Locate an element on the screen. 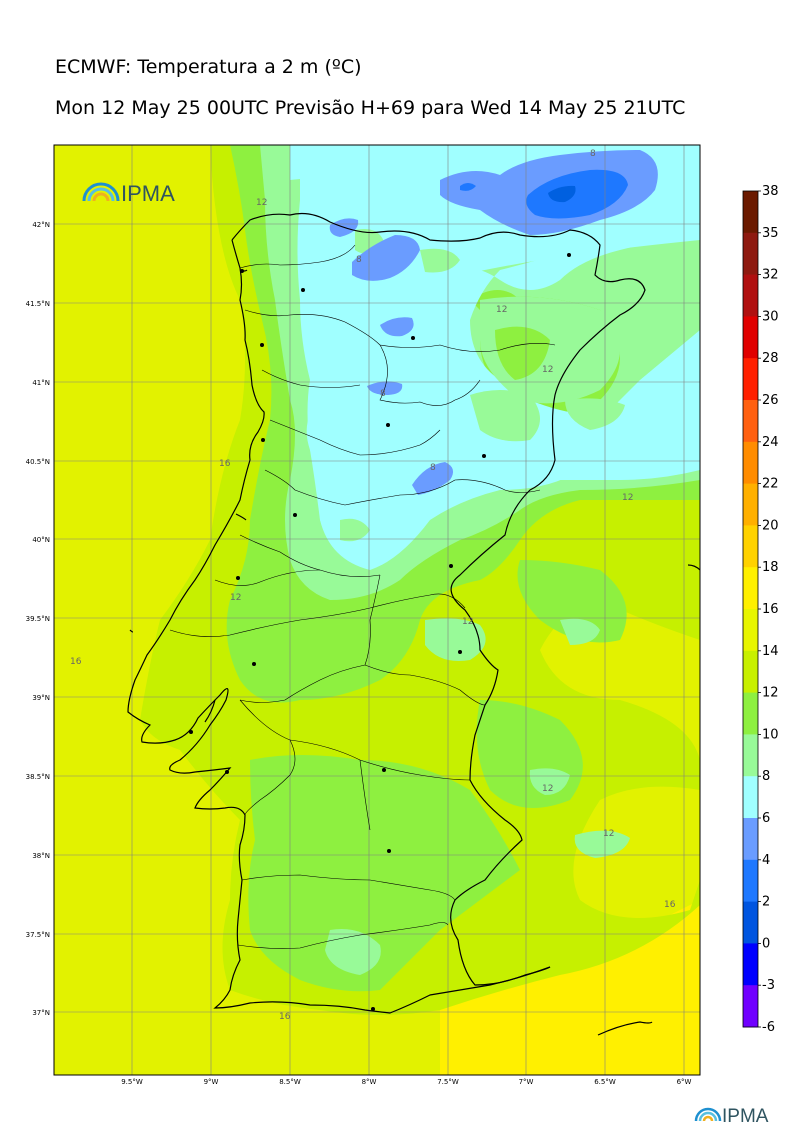  lon-label: 7.5°W is located at coordinates (448, 1082).